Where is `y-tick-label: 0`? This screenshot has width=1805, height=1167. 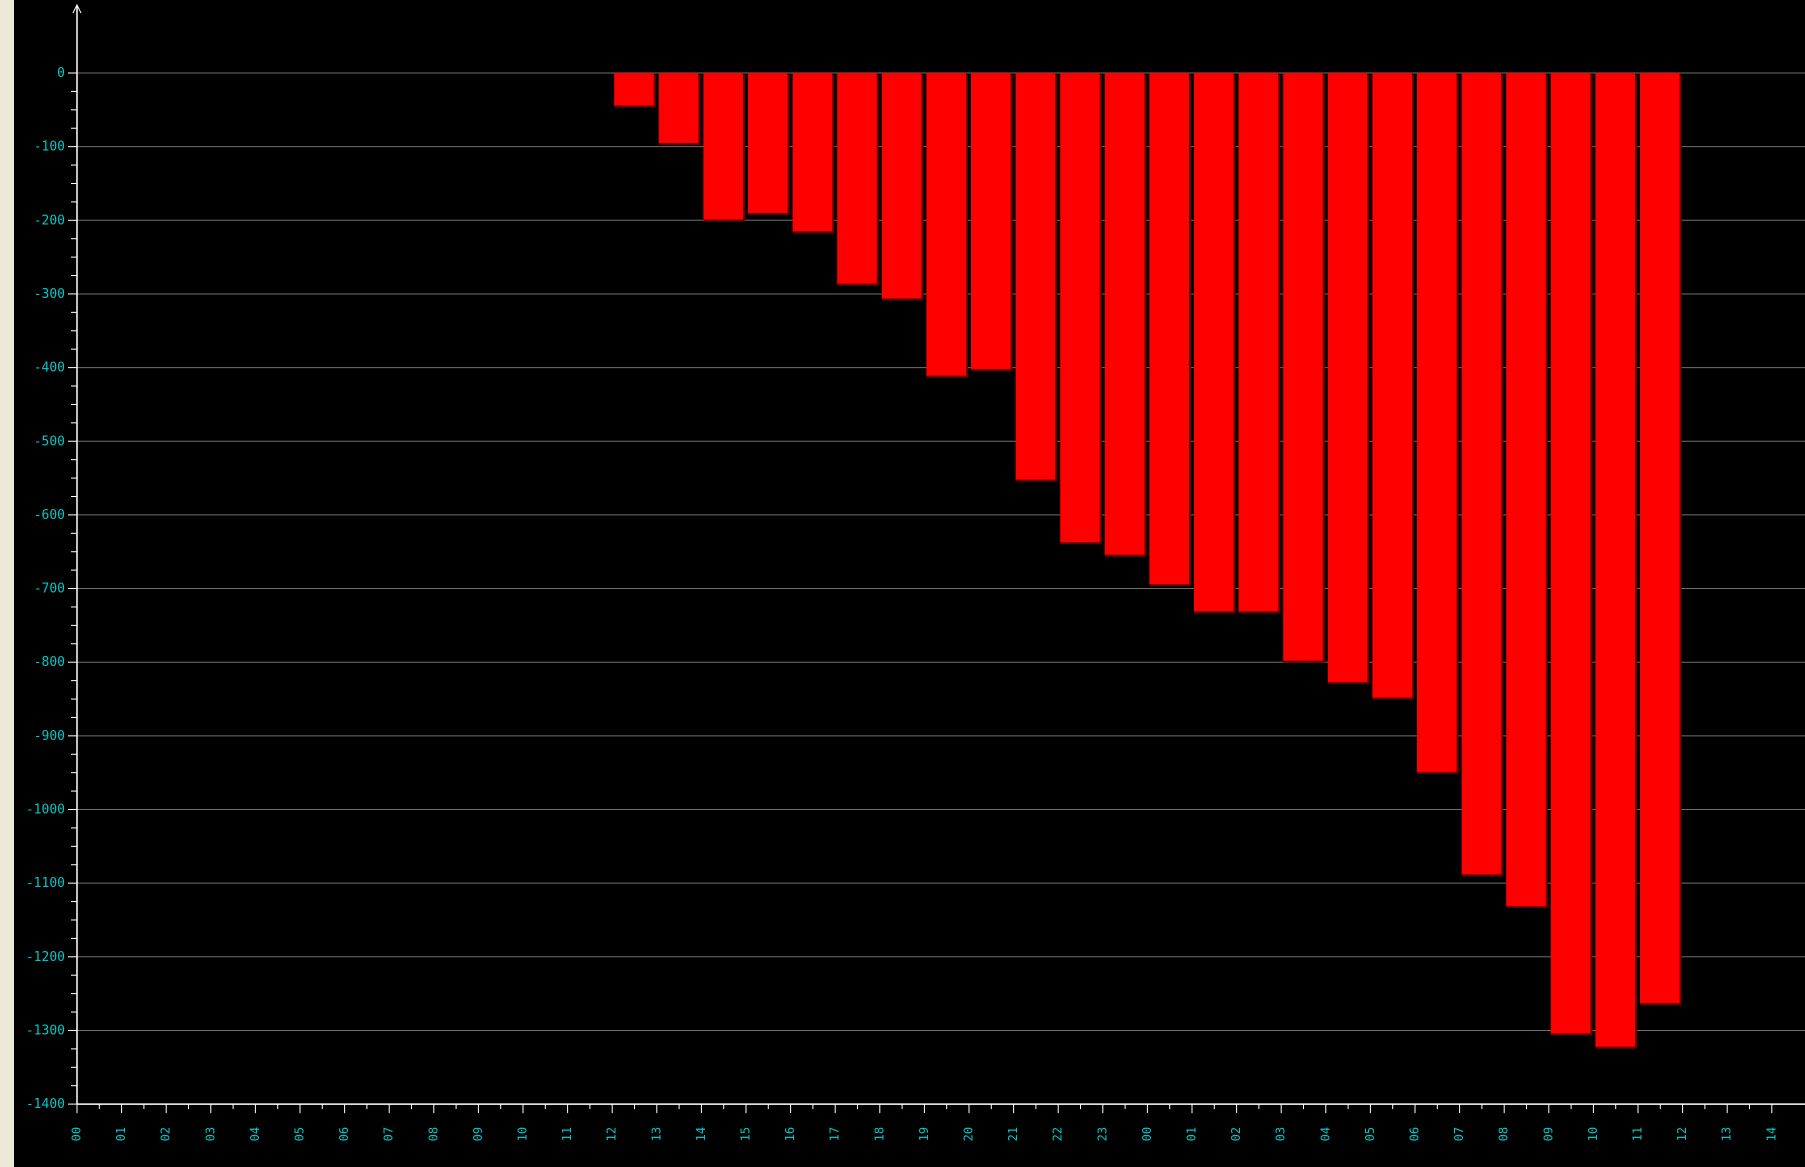
y-tick-label: 0 is located at coordinates (61, 73).